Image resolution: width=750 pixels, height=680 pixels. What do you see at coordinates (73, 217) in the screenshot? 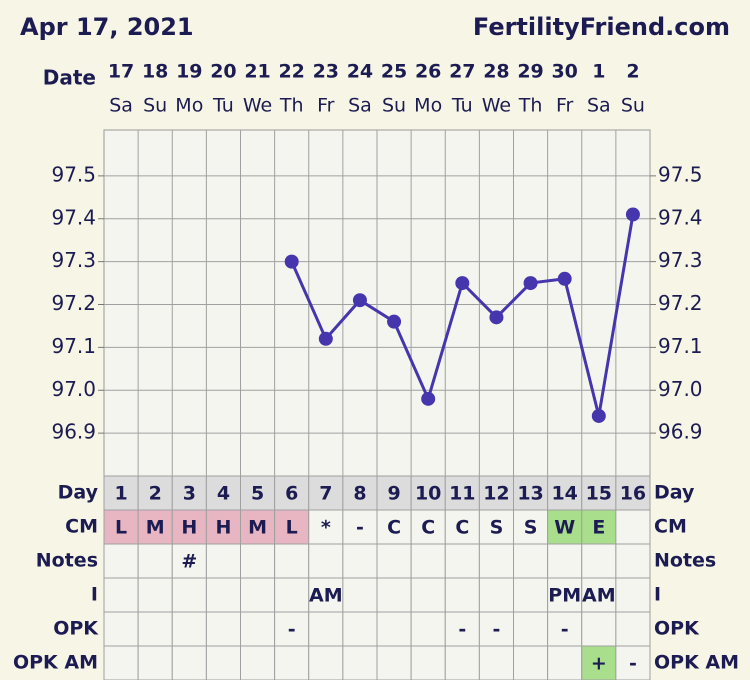
I see `y-tick-label: 97.4` at bounding box center [73, 217].